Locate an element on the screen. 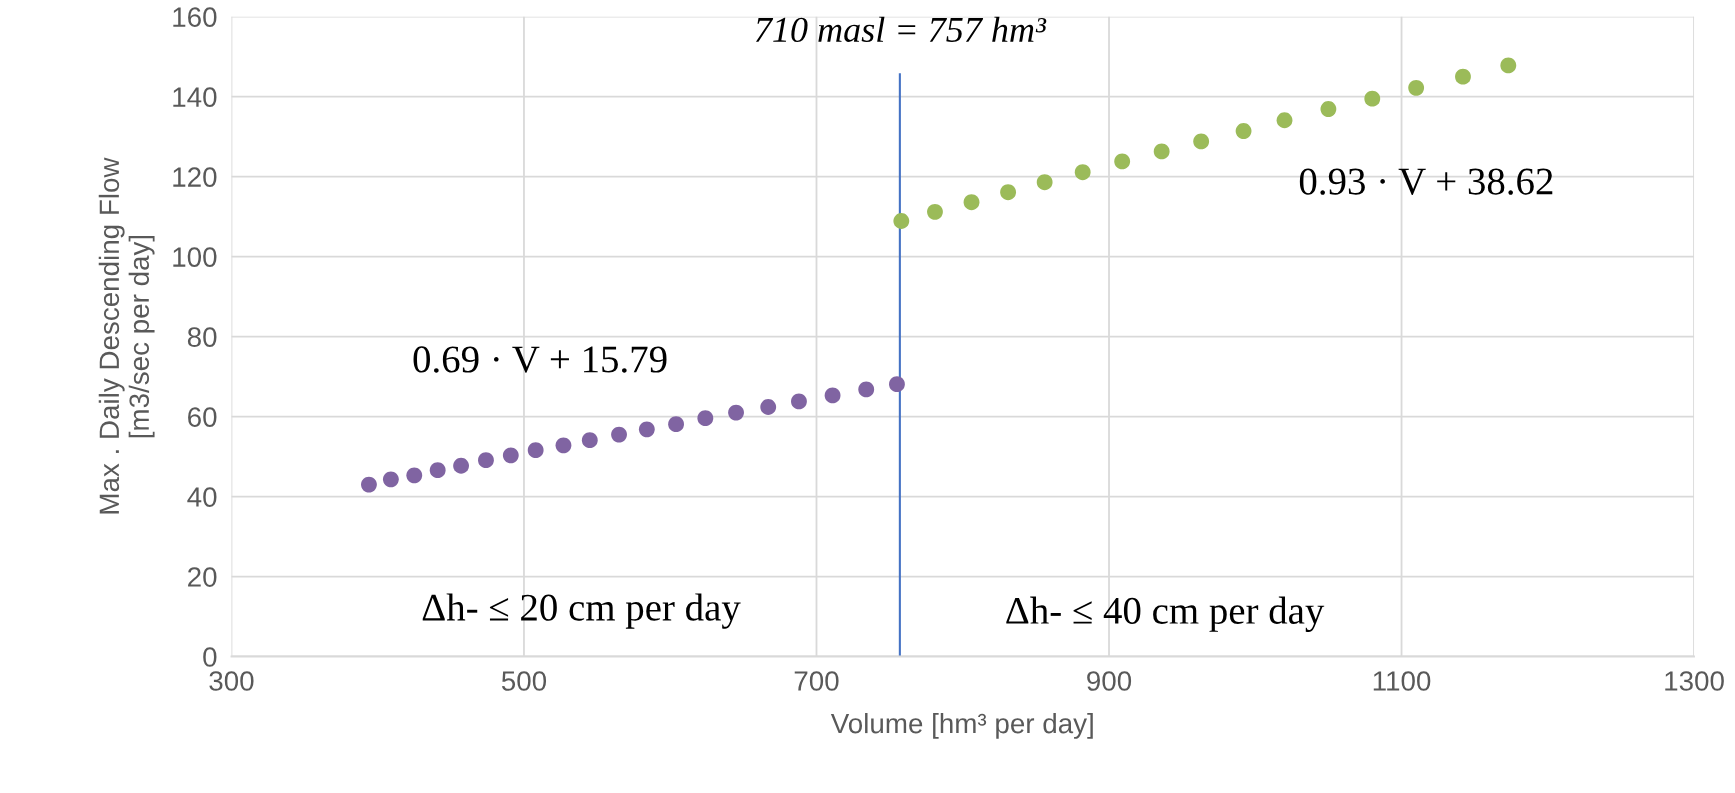 Image resolution: width=1735 pixels, height=793 pixels. annotation: Δh- ≤ 40 cm per day is located at coordinates (1165, 614).